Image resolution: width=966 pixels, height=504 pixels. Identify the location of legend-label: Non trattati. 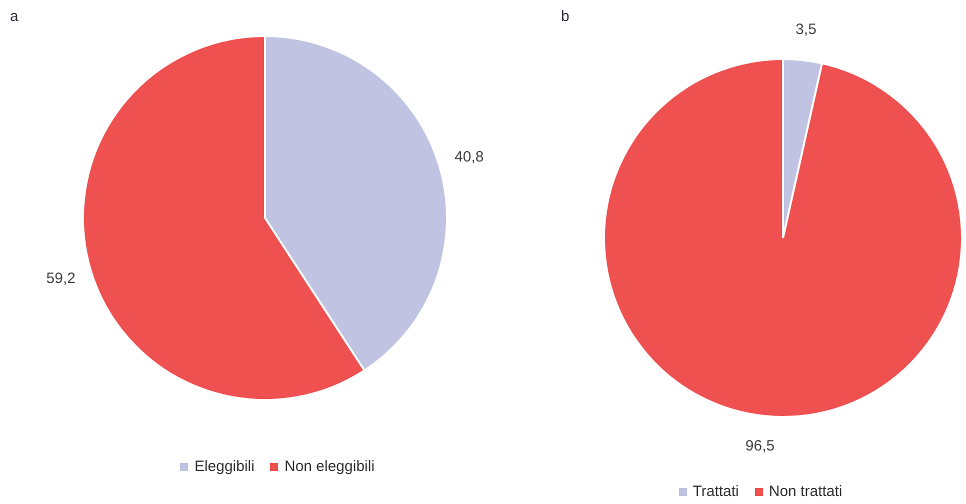
(805, 491).